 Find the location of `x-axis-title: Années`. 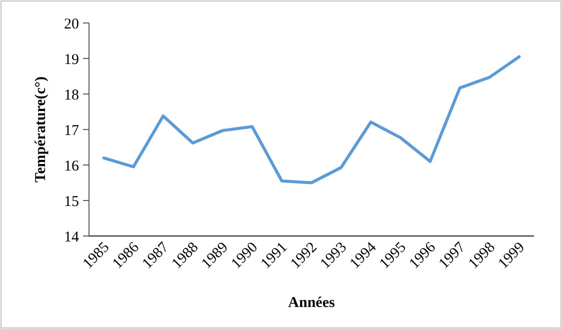

x-axis-title: Années is located at coordinates (311, 303).